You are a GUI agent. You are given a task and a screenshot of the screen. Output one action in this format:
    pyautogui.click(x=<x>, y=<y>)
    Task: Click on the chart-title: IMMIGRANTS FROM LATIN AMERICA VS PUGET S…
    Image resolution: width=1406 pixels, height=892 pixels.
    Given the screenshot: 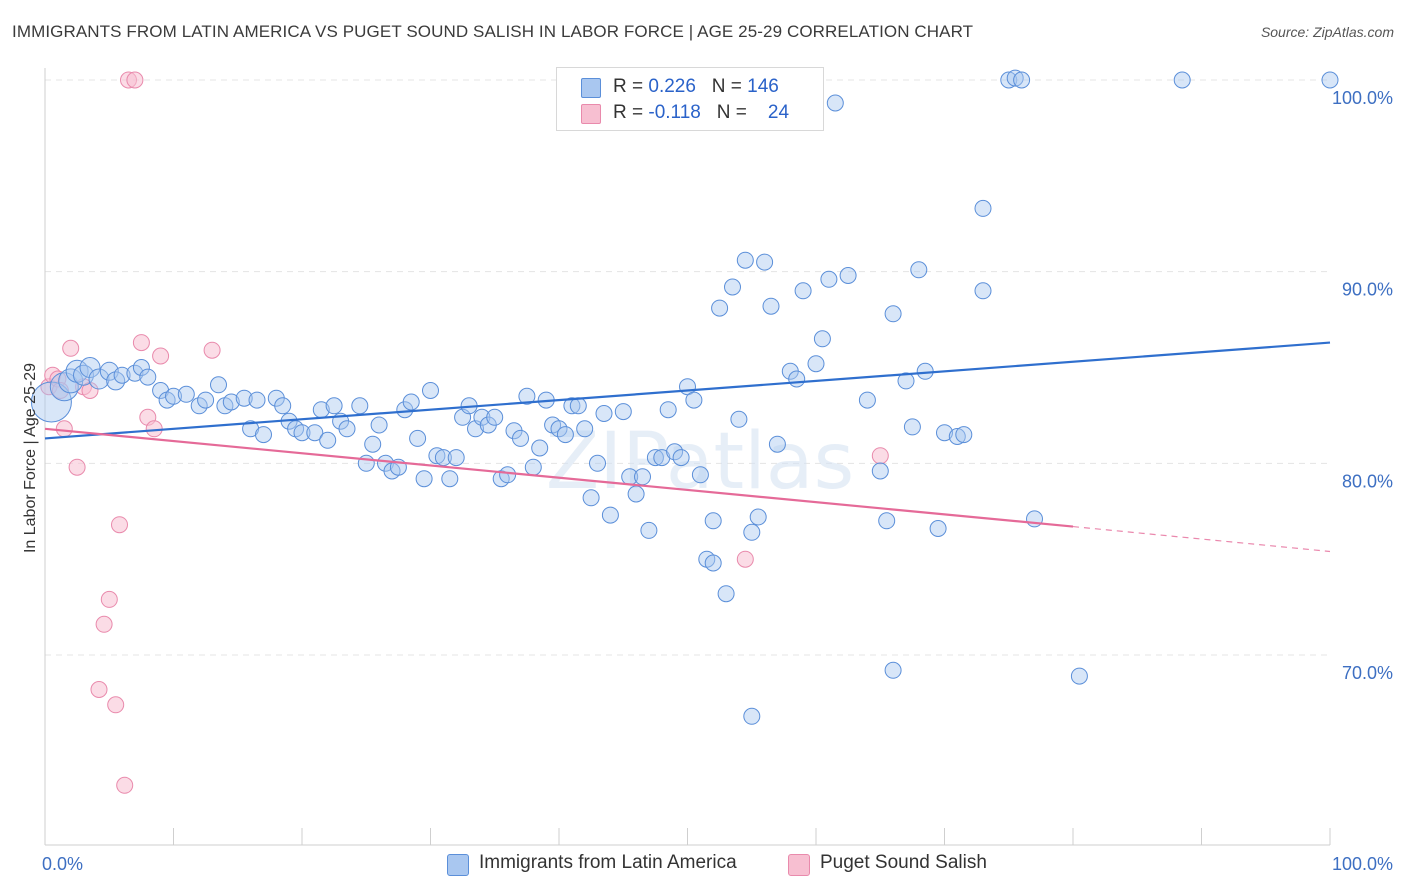 What is the action you would take?
    pyautogui.click(x=493, y=31)
    